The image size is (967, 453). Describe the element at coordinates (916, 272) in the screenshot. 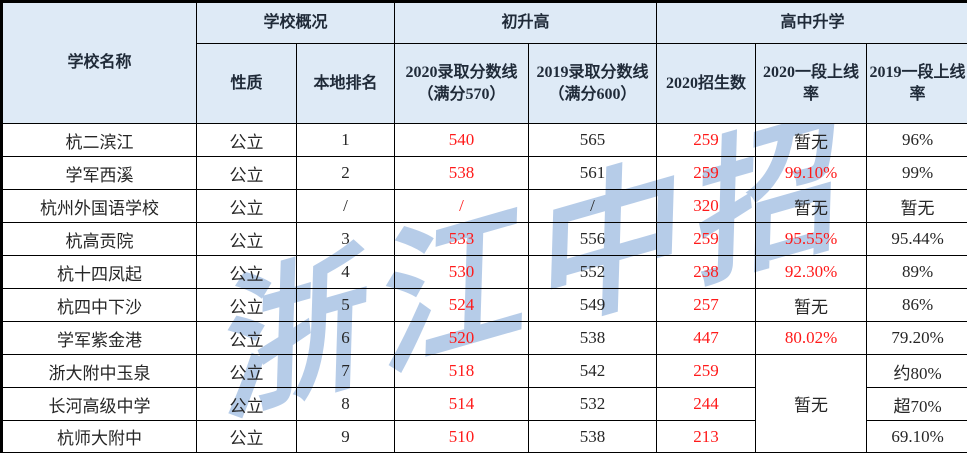

I see `cell-2019-tier1-rate: 89%` at that location.